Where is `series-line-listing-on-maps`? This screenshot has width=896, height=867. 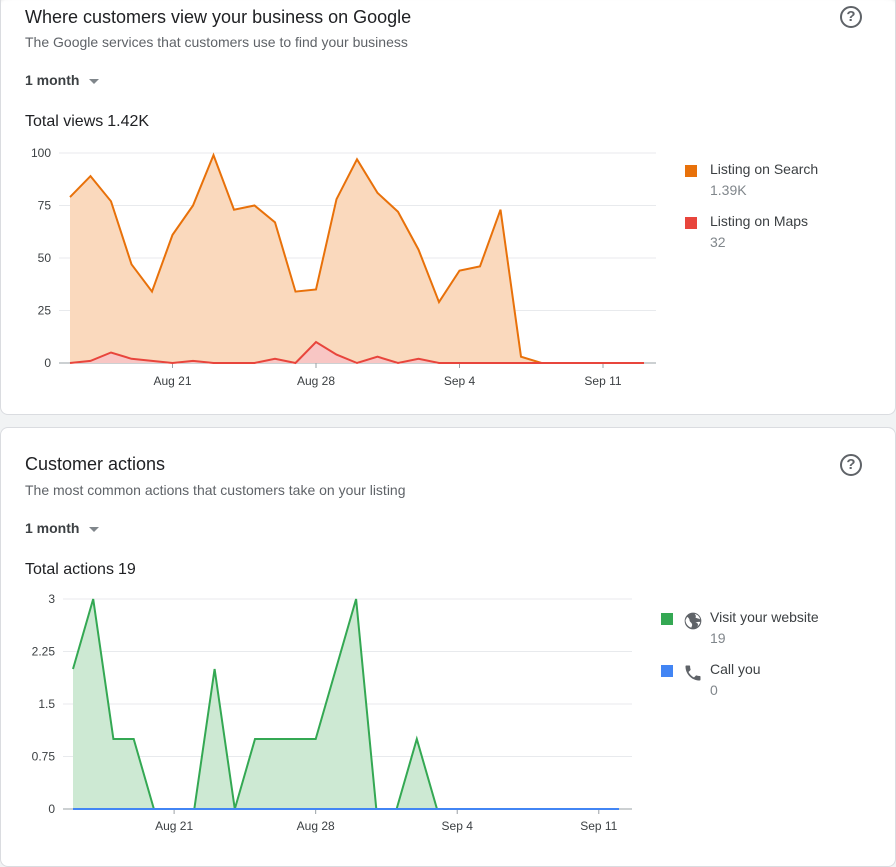 series-line-listing-on-maps is located at coordinates (356, 352).